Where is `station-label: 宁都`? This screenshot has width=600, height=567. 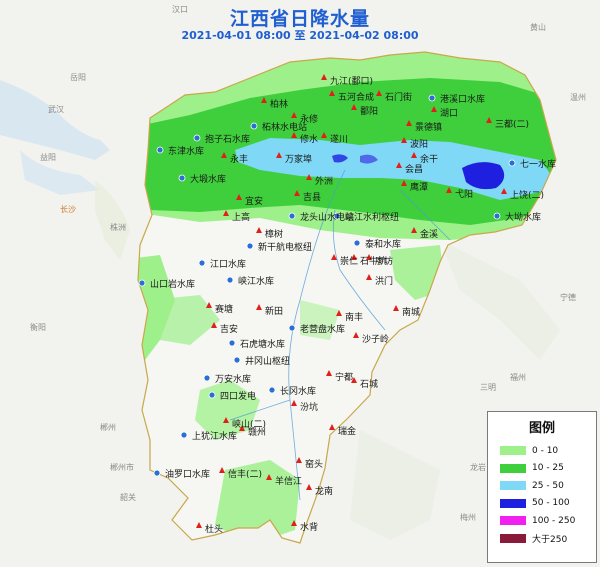 station-label: 宁都 is located at coordinates (344, 377).